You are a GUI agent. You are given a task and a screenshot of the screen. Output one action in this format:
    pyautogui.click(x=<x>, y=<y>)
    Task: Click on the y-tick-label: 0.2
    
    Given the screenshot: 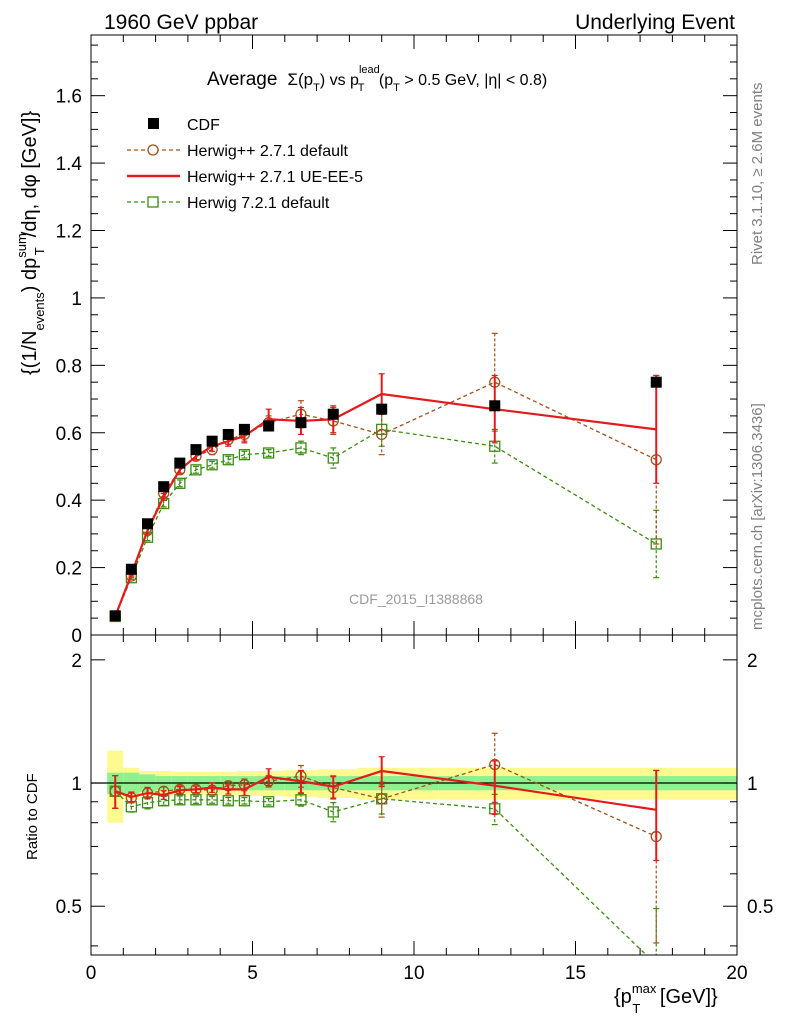 What is the action you would take?
    pyautogui.click(x=69, y=569)
    